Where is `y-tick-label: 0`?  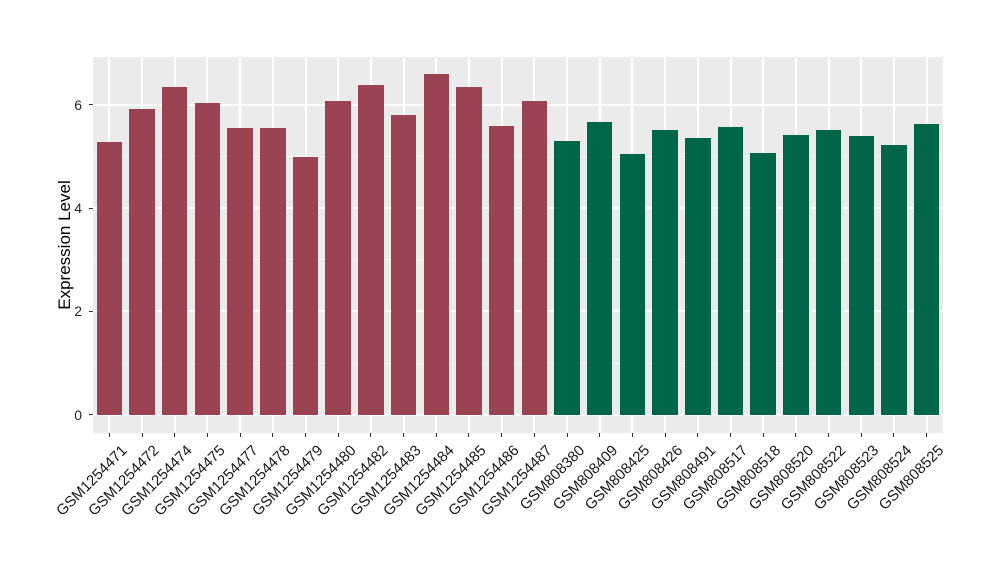
y-tick-label: 0 is located at coordinates (78, 414).